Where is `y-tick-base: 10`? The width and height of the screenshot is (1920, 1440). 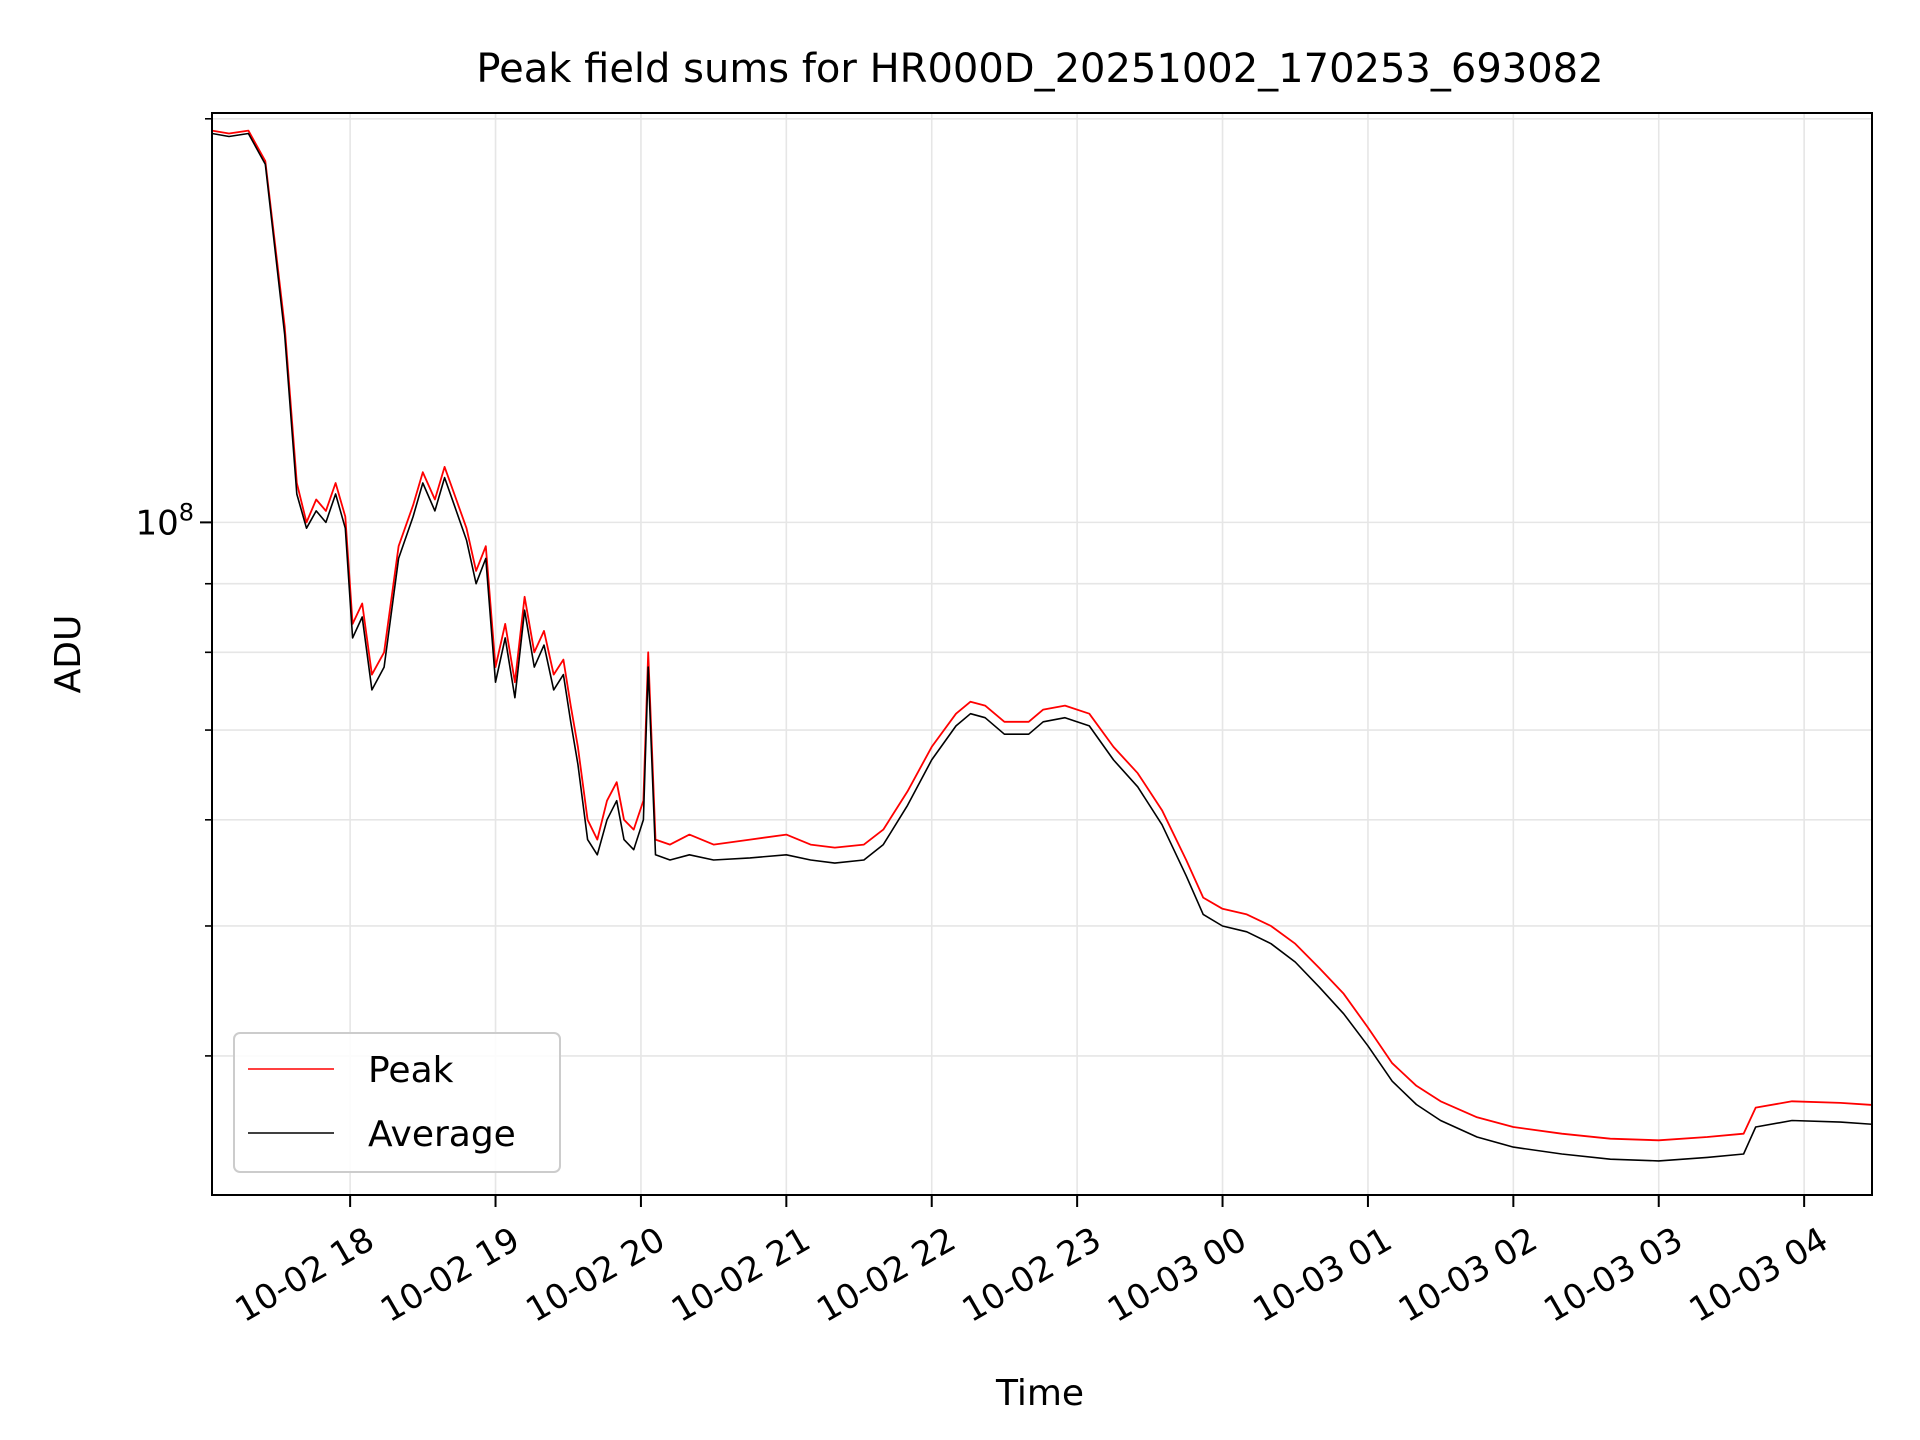
y-tick-base: 10 is located at coordinates (156, 523).